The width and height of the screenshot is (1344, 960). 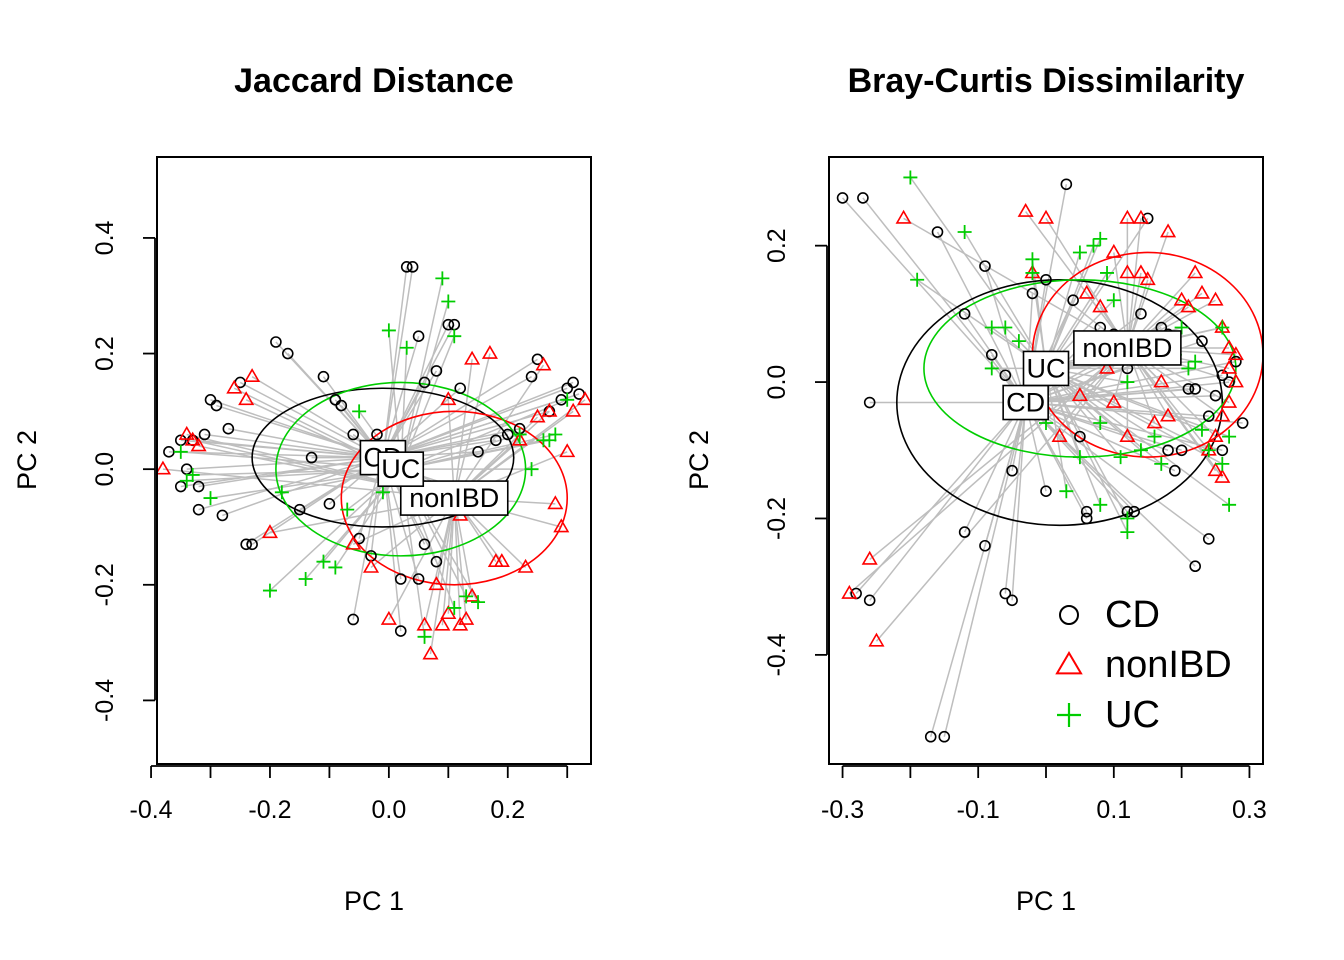 I want to click on x-tick-label: 0.2, so click(x=507, y=810).